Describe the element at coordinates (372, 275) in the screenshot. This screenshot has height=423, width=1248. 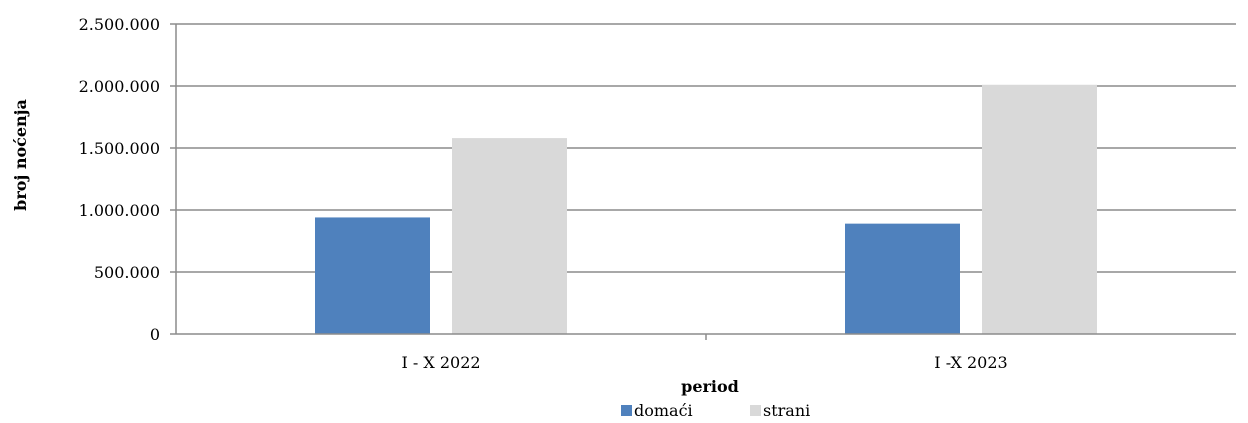
I see `bar-domaći-0` at that location.